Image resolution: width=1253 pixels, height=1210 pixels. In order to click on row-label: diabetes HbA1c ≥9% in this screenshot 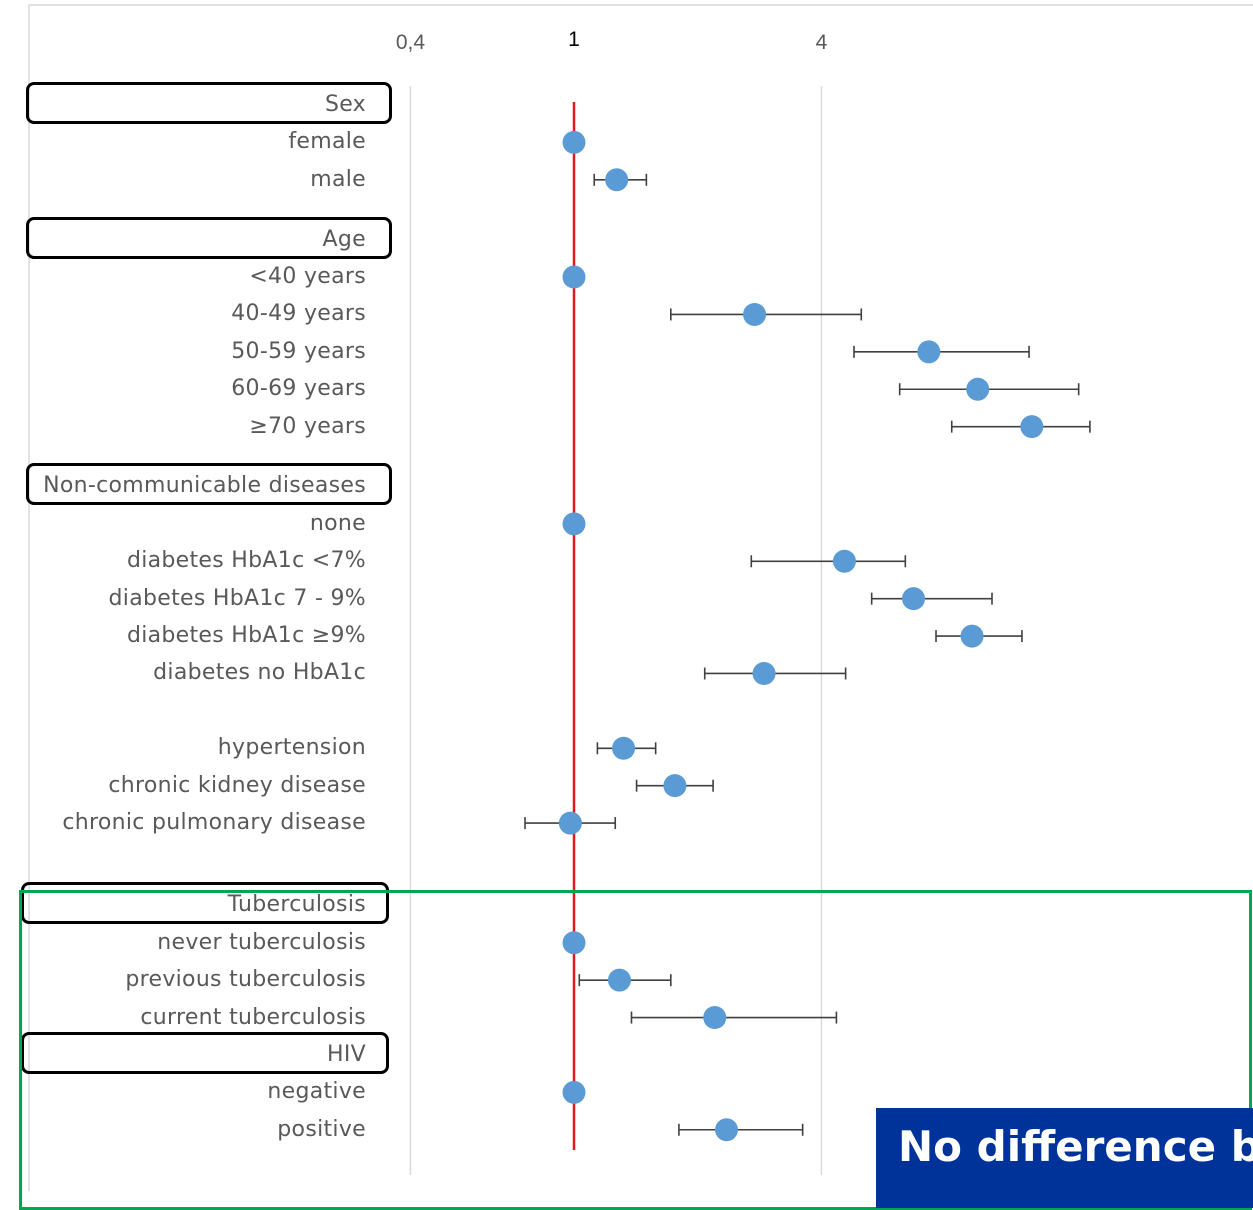, I will do `click(246, 636)`.